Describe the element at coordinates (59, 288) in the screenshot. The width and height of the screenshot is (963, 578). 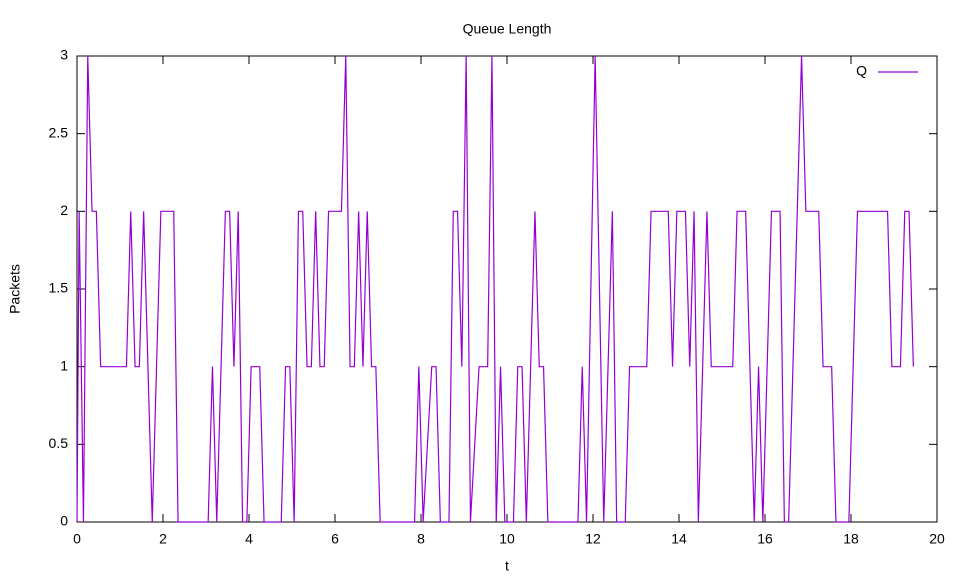
I see `y-tick-label: 1.5` at that location.